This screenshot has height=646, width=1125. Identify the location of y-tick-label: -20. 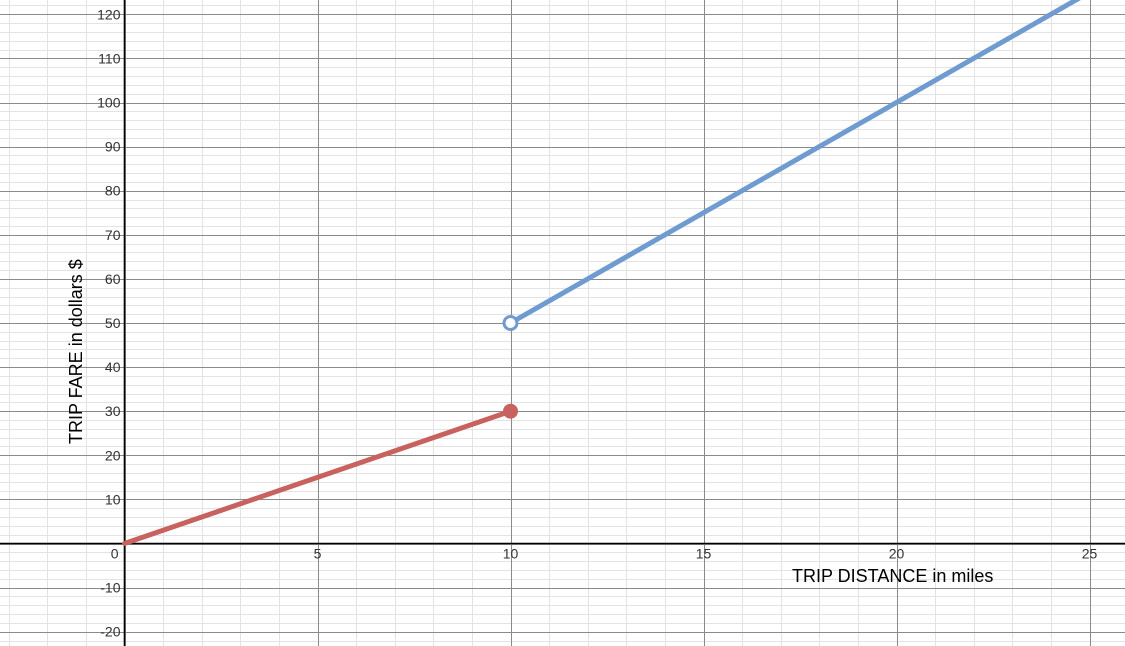
(110, 632).